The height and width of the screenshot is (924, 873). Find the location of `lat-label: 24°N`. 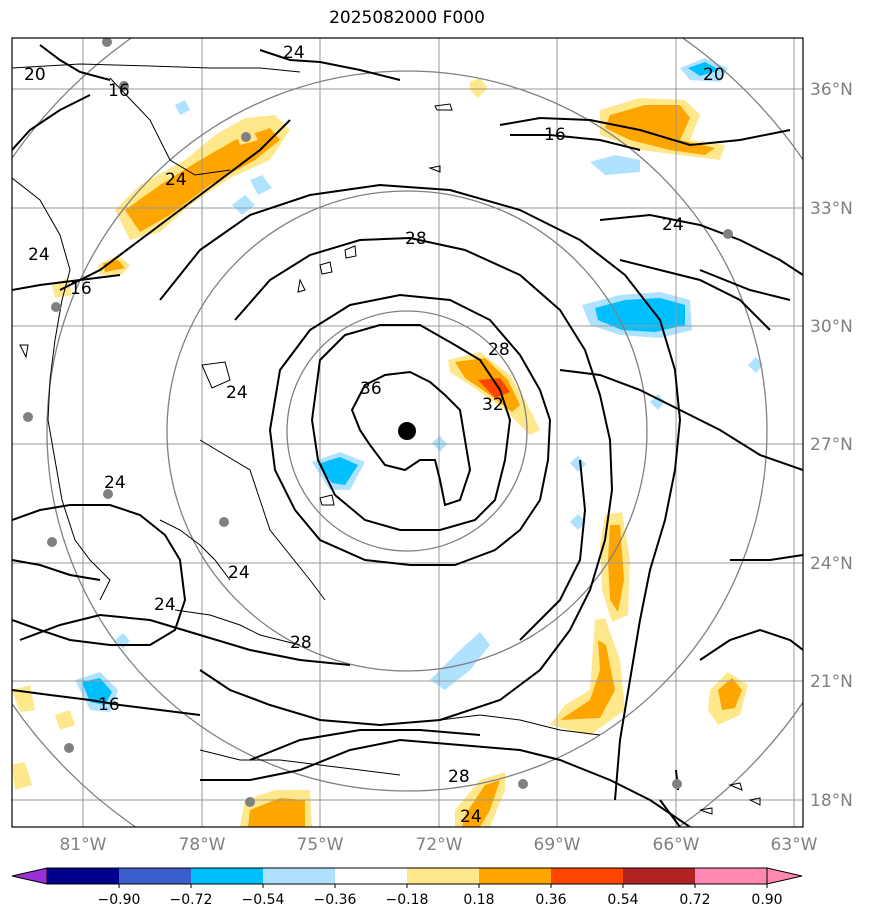

lat-label: 24°N is located at coordinates (831, 564).